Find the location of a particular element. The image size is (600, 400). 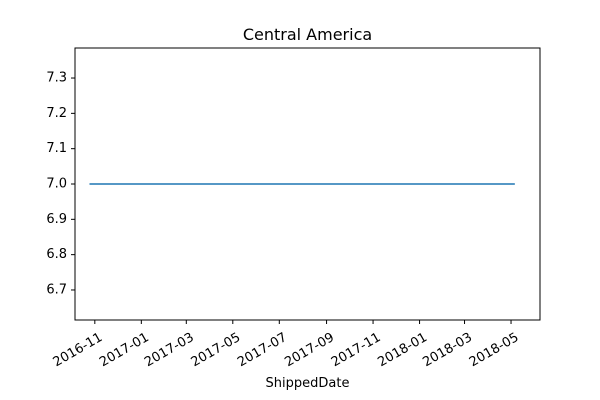

y-tick-label: 7.1 is located at coordinates (56, 148).